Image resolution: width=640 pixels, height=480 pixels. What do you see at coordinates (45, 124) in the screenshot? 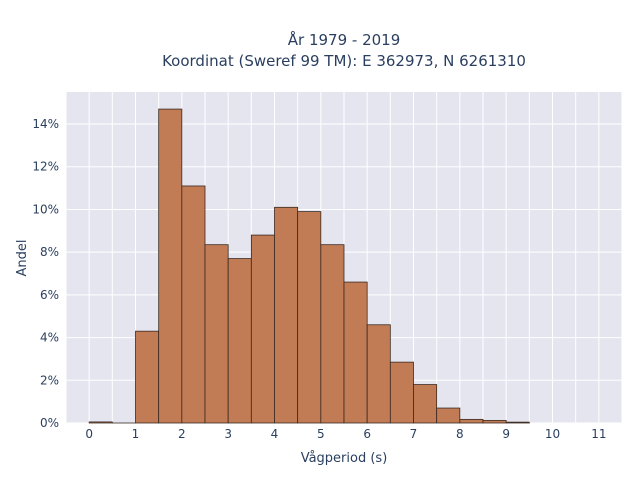
I see `y-tick-label: 14%` at bounding box center [45, 124].